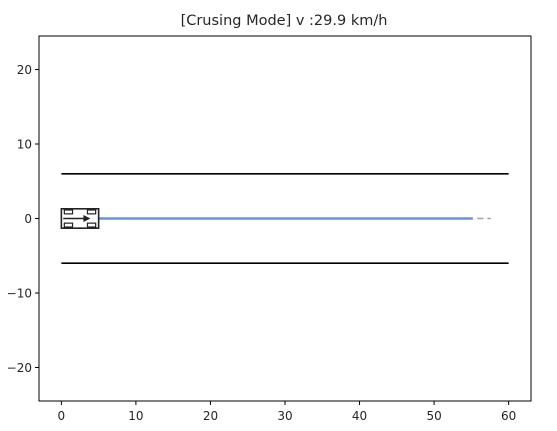 Image resolution: width=557 pixels, height=431 pixels. Describe the element at coordinates (24, 70) in the screenshot. I see `y-tick-label-0: 20` at that location.